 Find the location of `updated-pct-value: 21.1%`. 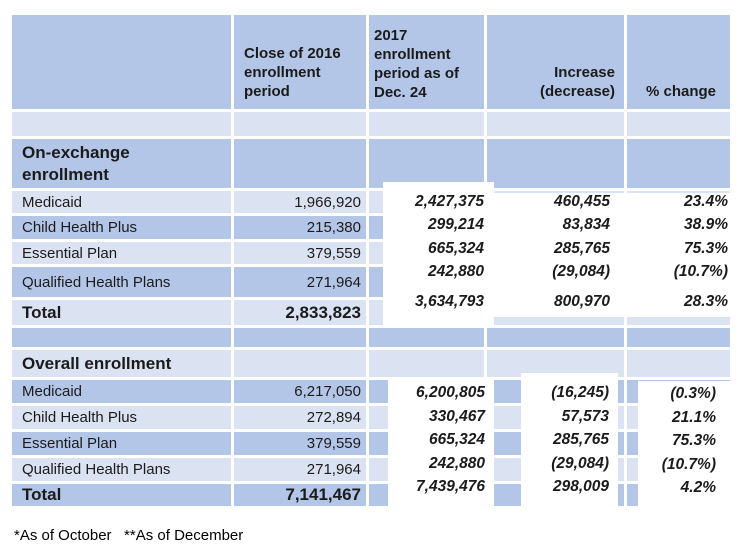

updated-pct-value: 21.1% is located at coordinates (694, 417).